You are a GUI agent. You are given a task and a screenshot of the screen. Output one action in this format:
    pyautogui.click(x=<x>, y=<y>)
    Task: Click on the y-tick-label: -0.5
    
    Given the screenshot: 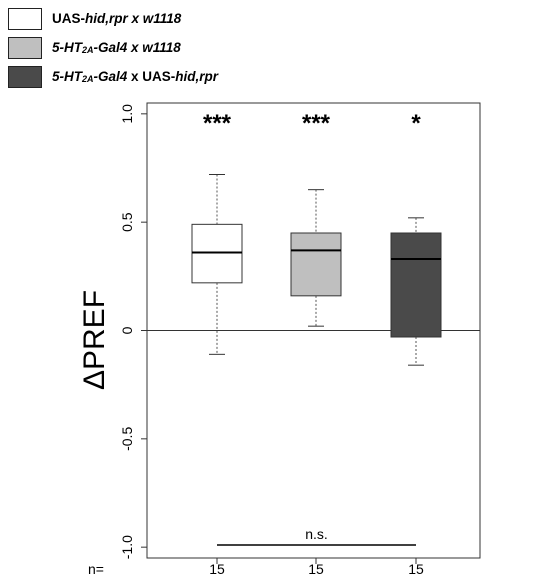 What is the action you would take?
    pyautogui.click(x=127, y=439)
    